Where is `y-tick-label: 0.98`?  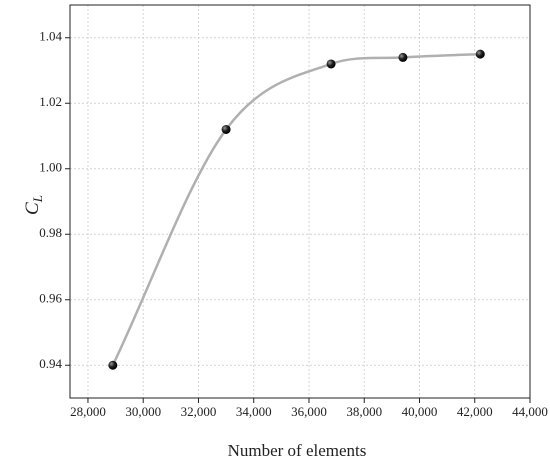
y-tick-label: 0.98 is located at coordinates (50, 232).